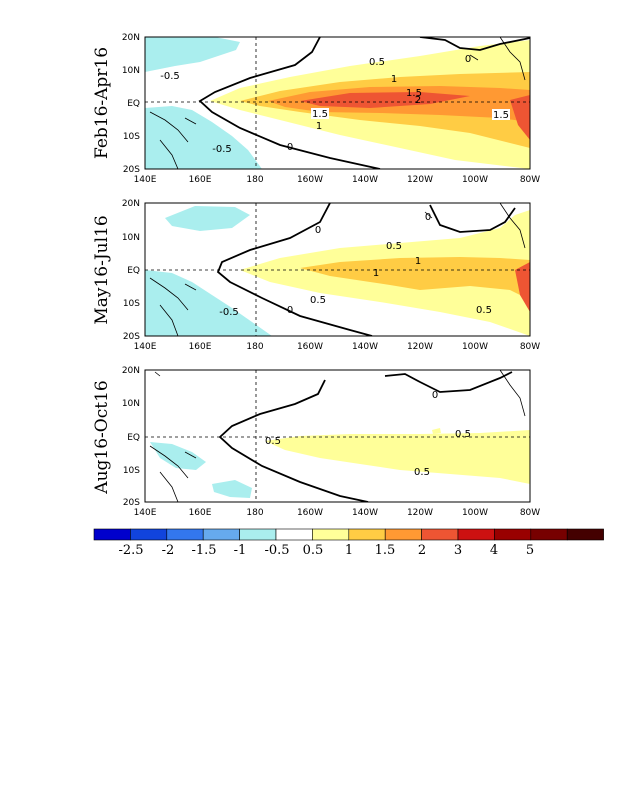 Image resolution: width=618 pixels, height=800 pixels. I want to click on anomaly-2-region, so click(385, 100).